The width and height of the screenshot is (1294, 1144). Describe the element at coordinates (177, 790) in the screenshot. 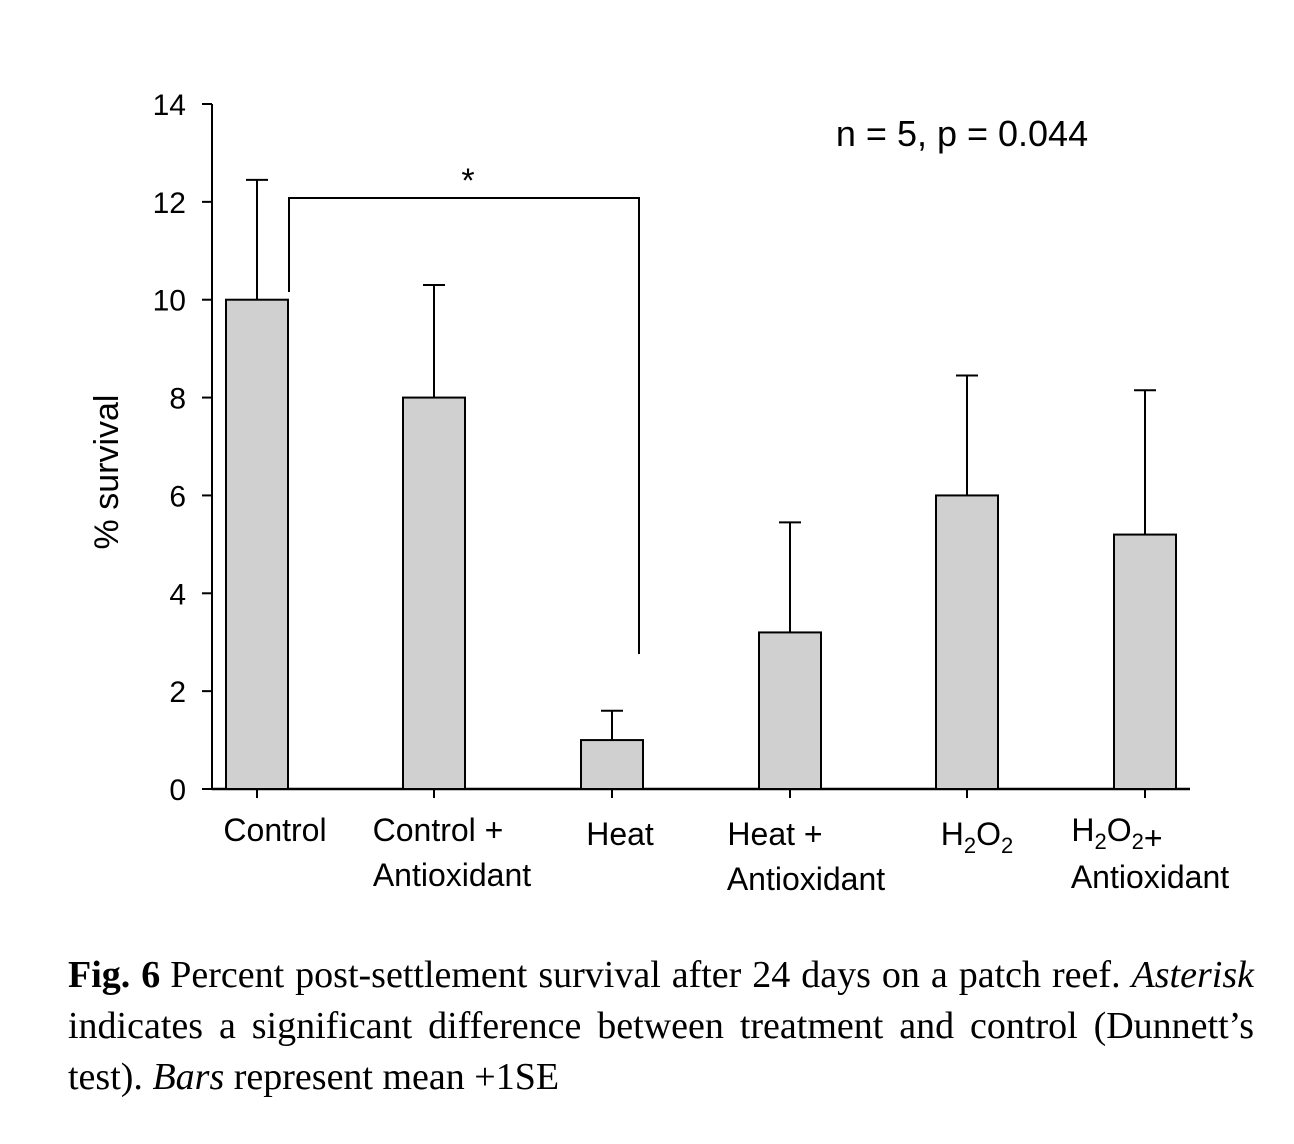

I see `y-tick-label: 0` at that location.